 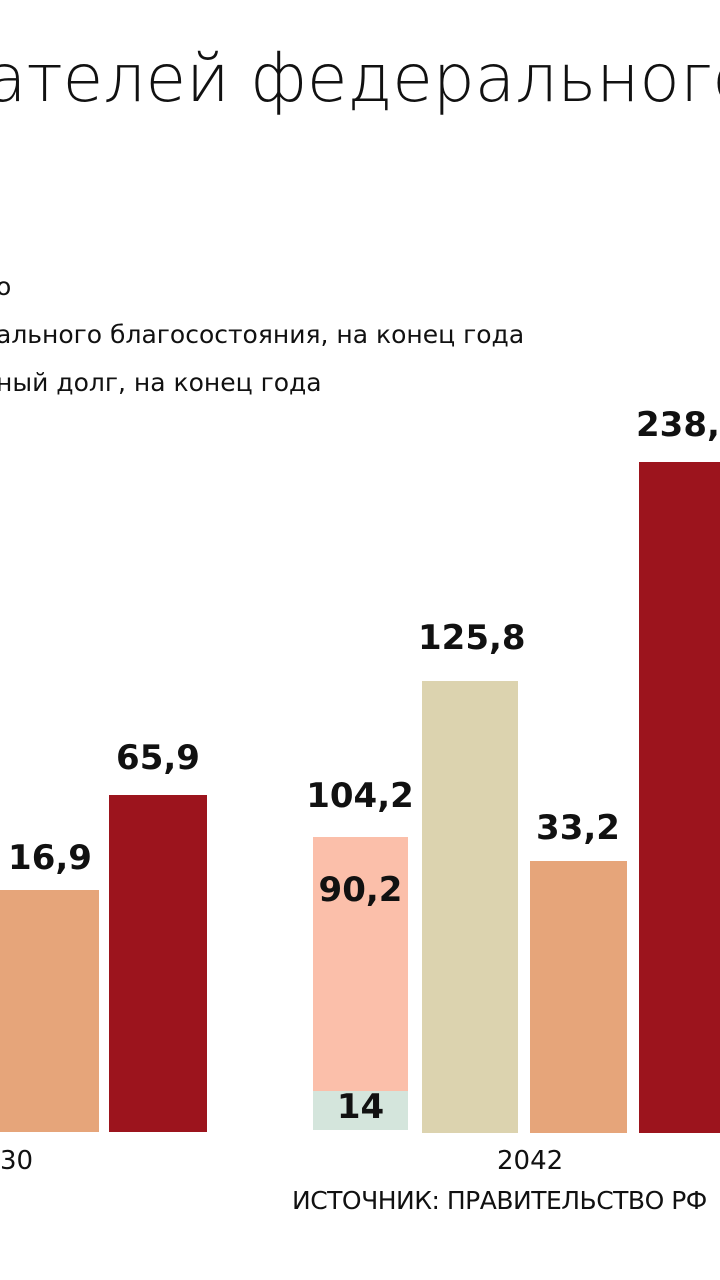 I want to click on bar-2042-stack-pink, so click(x=360, y=964).